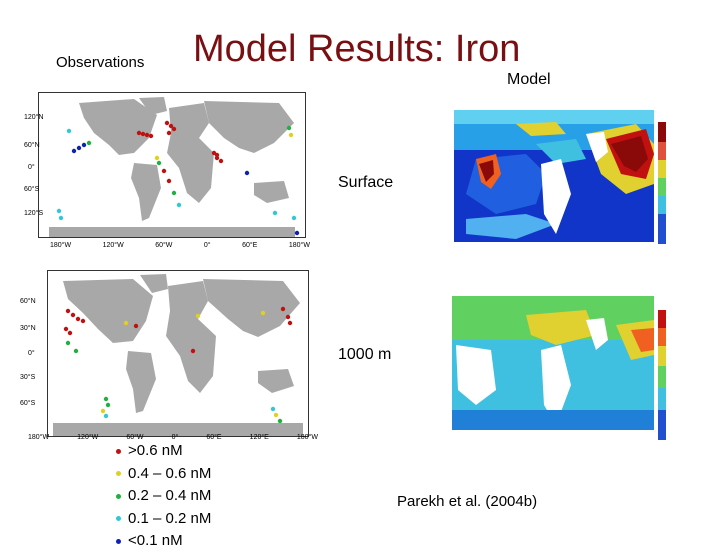  I want to click on lat-tick: 120°N, so click(34, 117).